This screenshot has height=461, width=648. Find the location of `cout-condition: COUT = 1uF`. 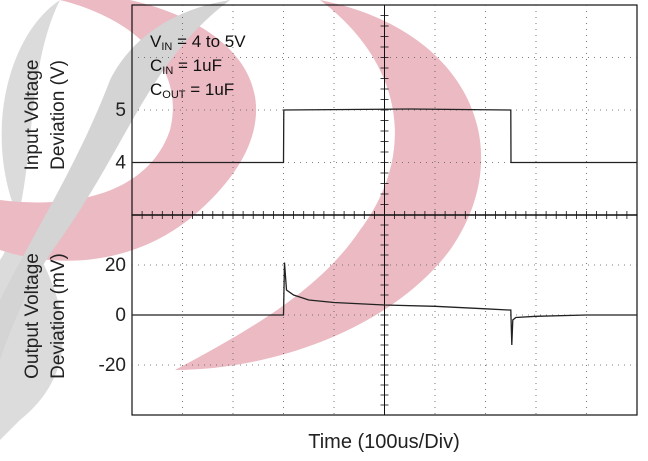

cout-condition: COUT = 1uF is located at coordinates (192, 90).